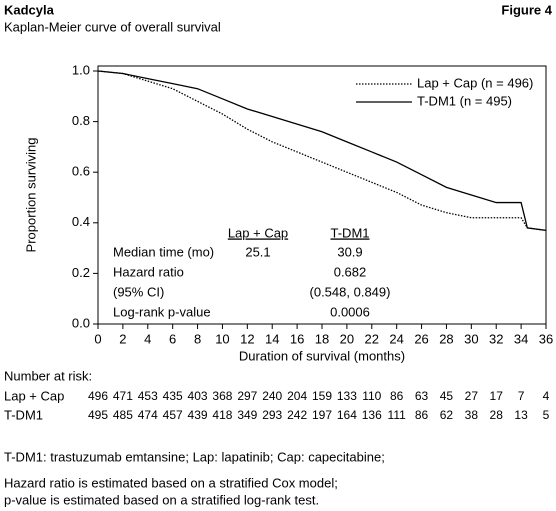 The height and width of the screenshot is (511, 556). What do you see at coordinates (34, 395) in the screenshot?
I see `at-risk-name: Lap + Cap` at bounding box center [34, 395].